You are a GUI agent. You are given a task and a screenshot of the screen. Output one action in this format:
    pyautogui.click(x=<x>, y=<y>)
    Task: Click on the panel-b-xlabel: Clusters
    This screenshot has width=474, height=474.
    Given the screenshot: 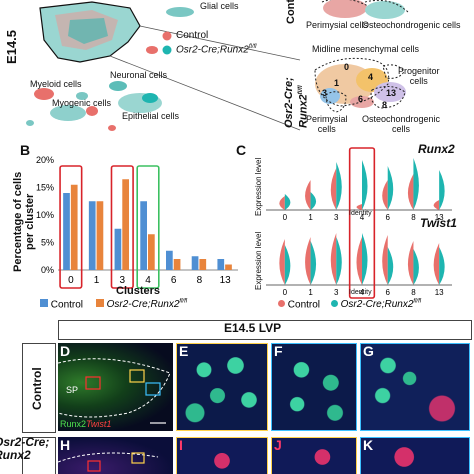 What is the action you would take?
    pyautogui.click(x=138, y=291)
    